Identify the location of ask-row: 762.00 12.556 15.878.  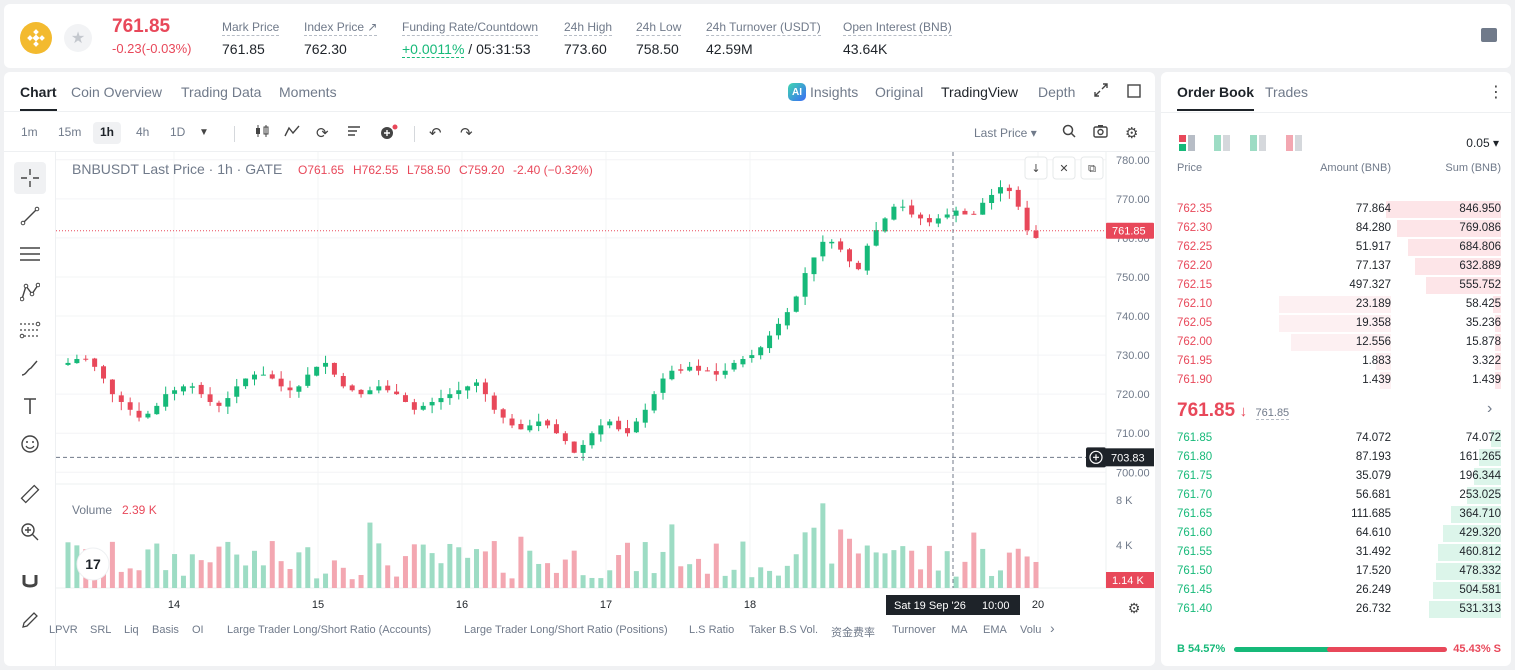
(1336, 342).